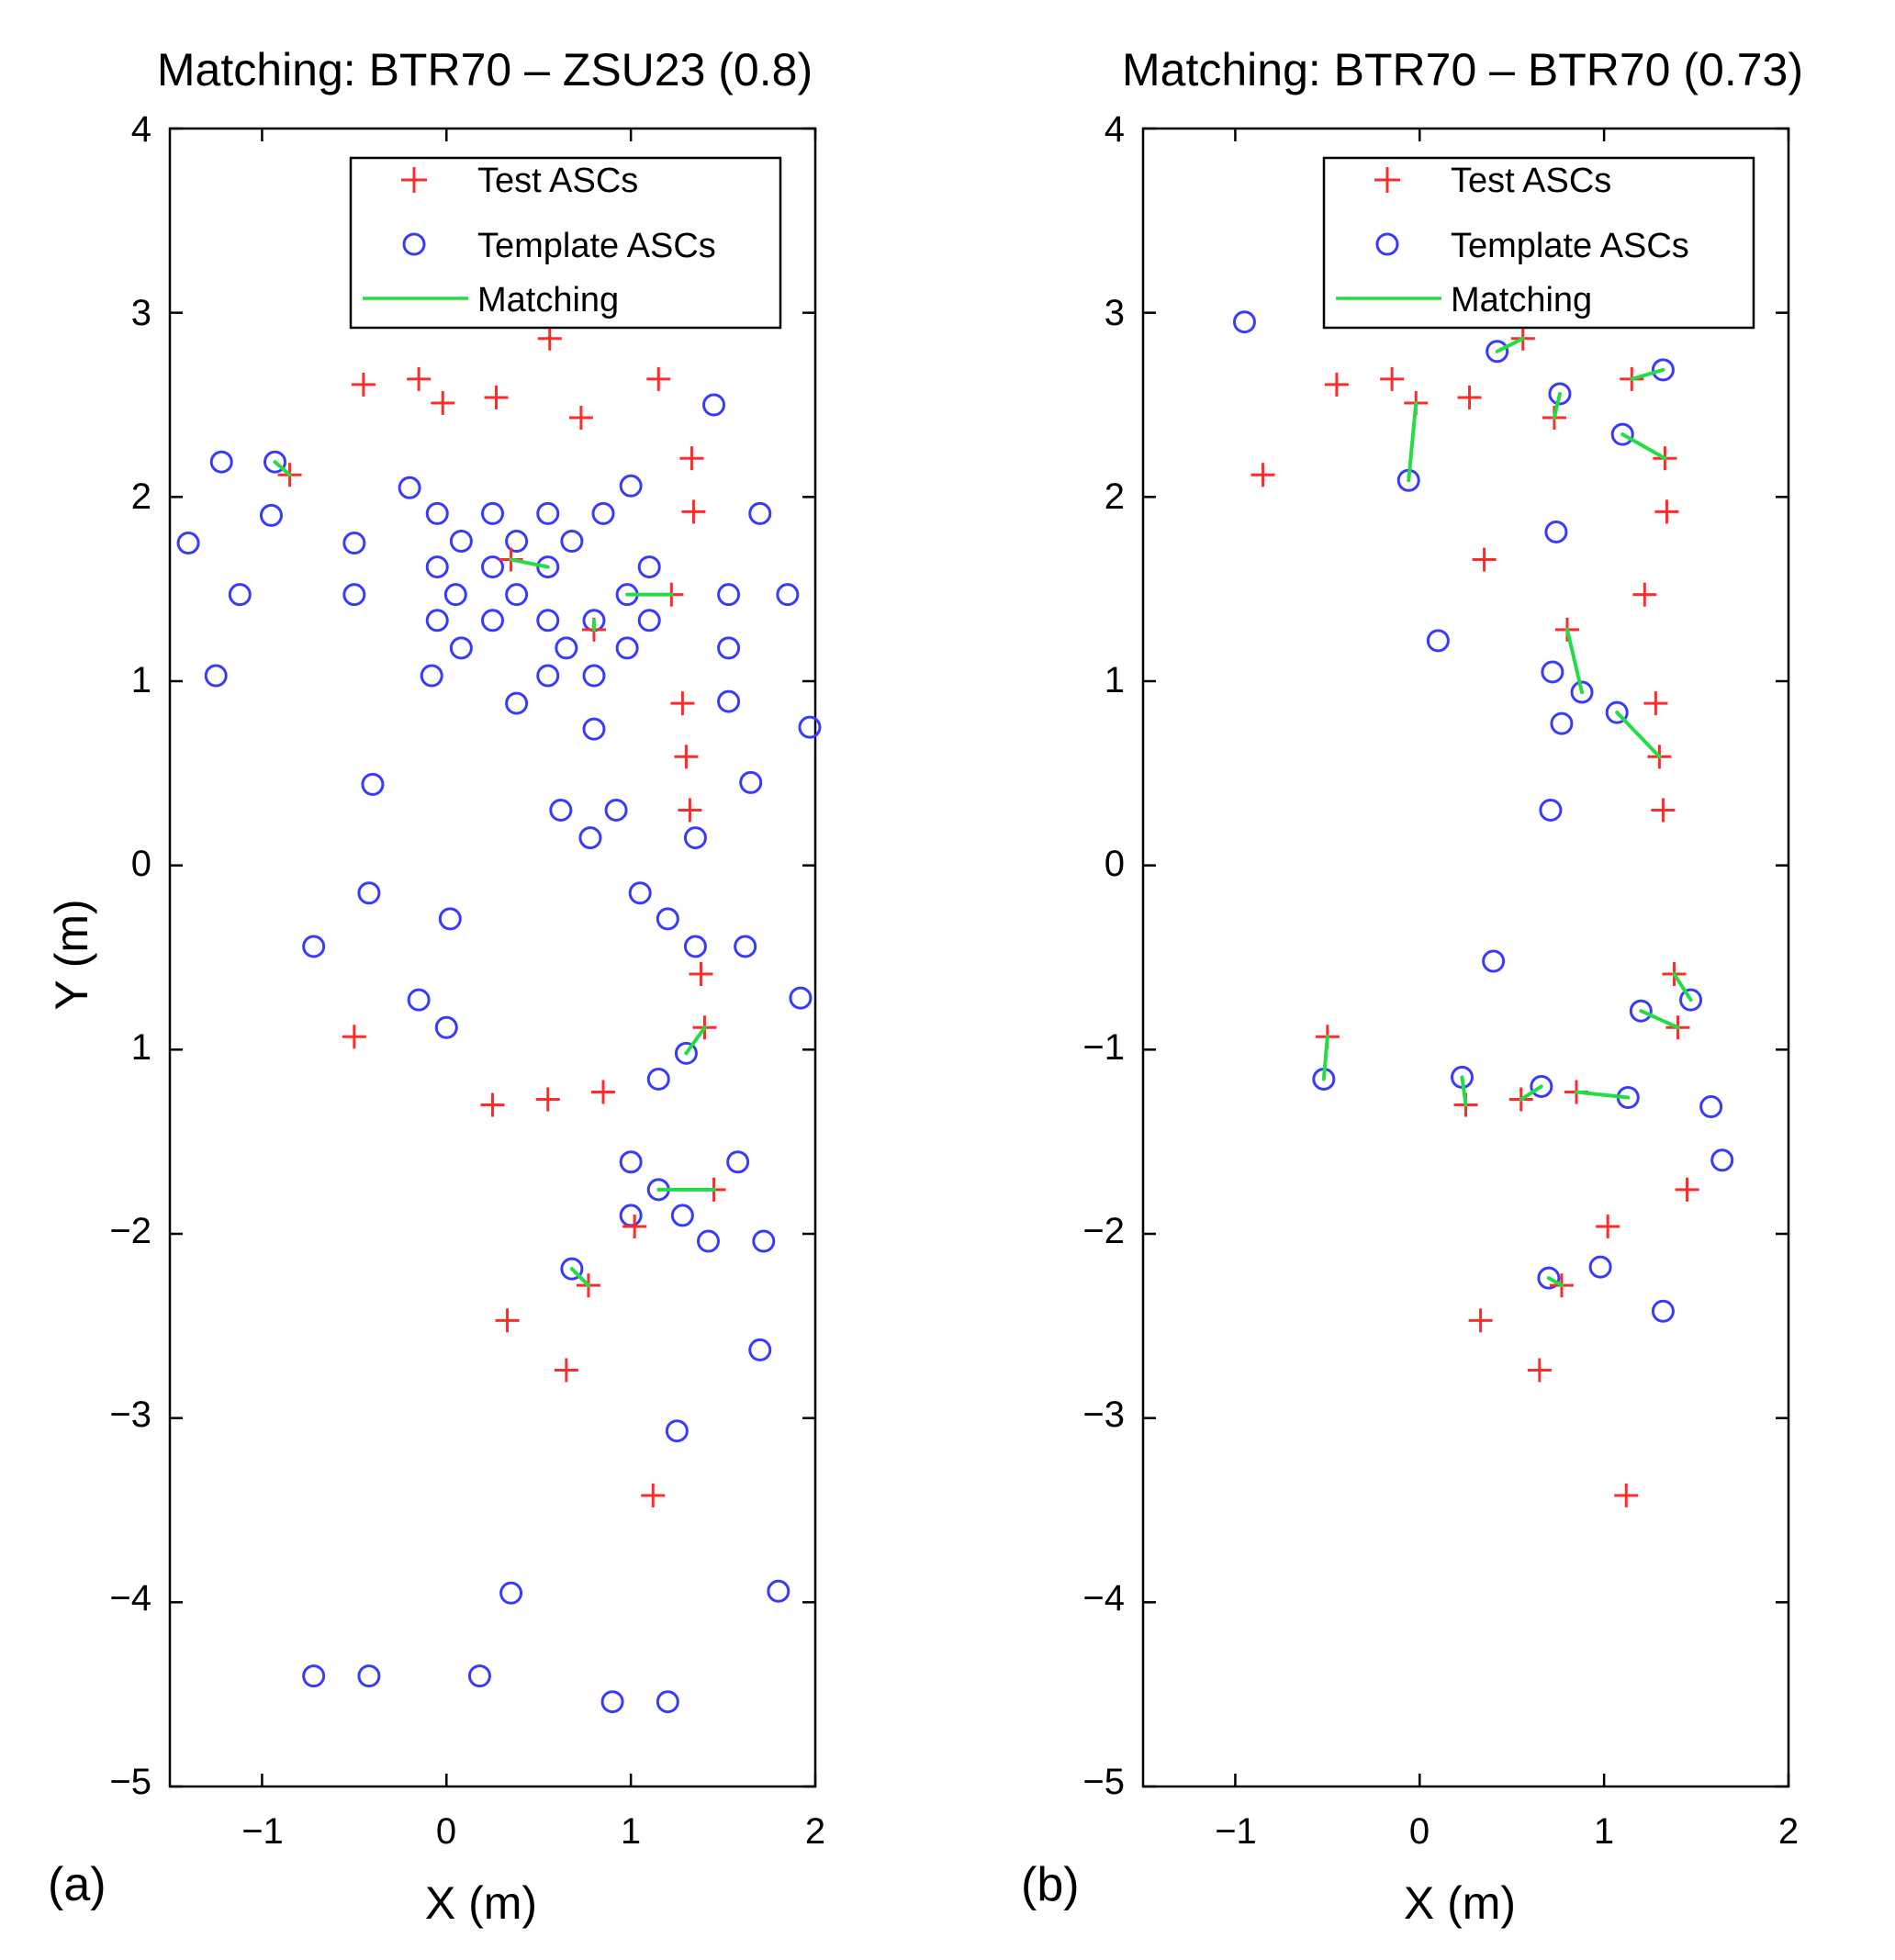 Image resolution: width=1895 pixels, height=1960 pixels. What do you see at coordinates (130, 955) in the screenshot?
I see `panel-a-y-ticks: 4 3 2 1 0 0 1 −2 −3 −4 −5` at bounding box center [130, 955].